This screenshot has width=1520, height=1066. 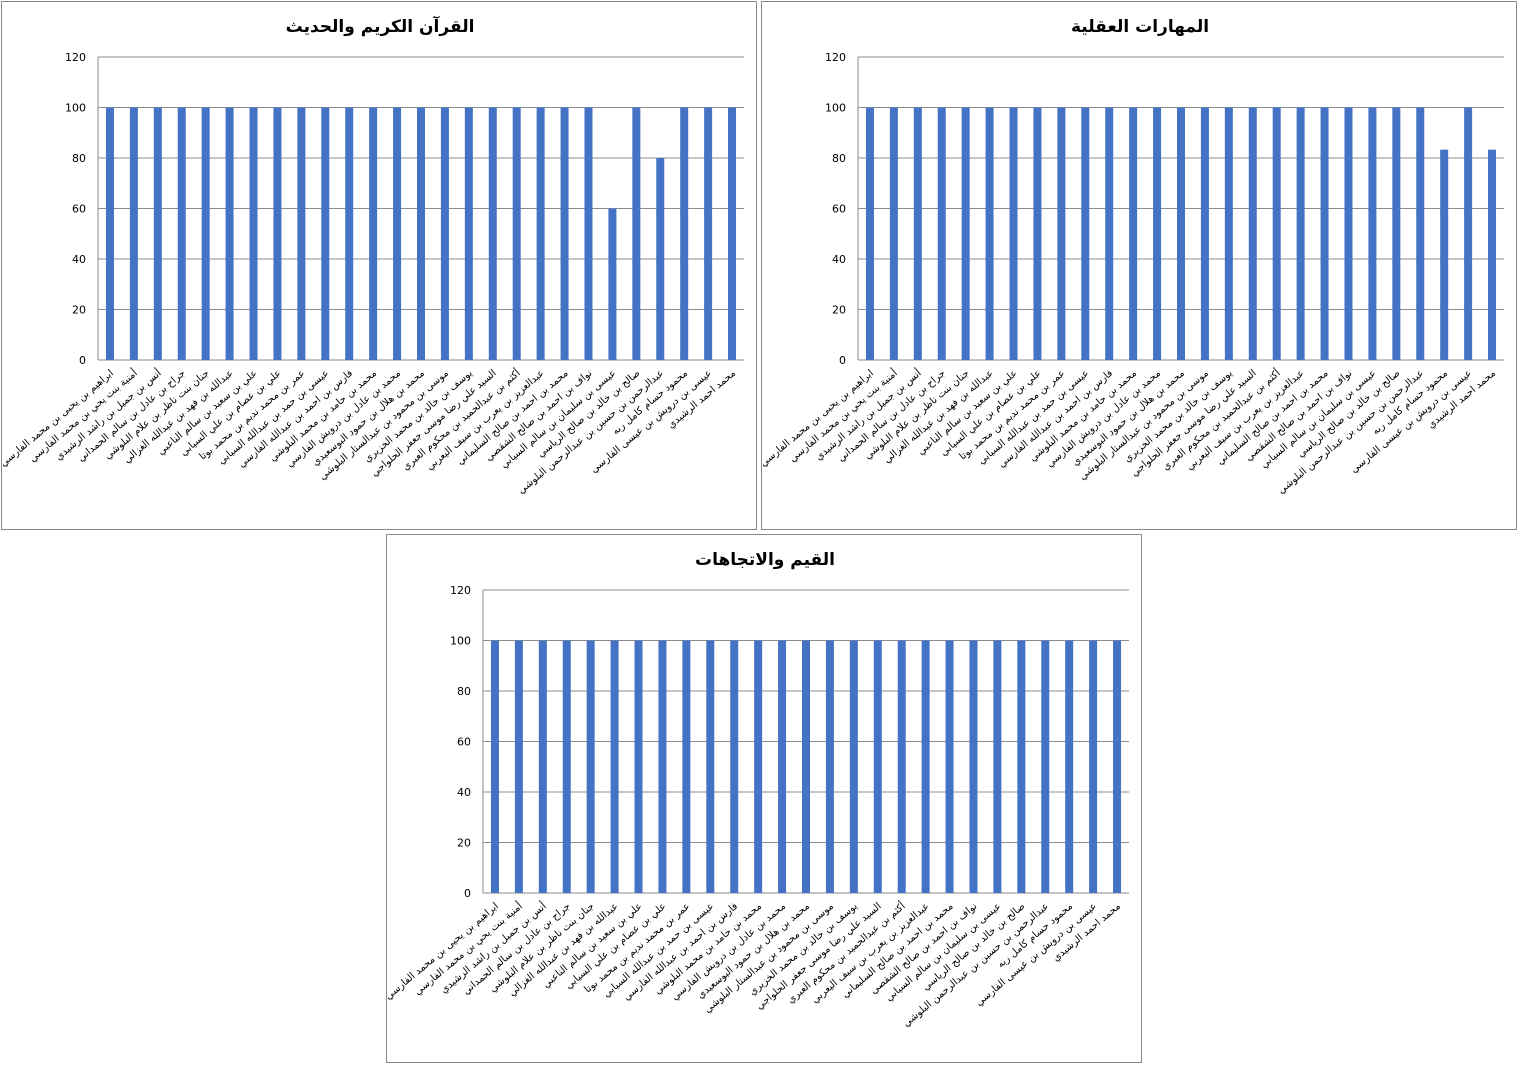 What do you see at coordinates (380, 26) in the screenshot?
I see `chart-title: القرآن الكريم والحديث` at bounding box center [380, 26].